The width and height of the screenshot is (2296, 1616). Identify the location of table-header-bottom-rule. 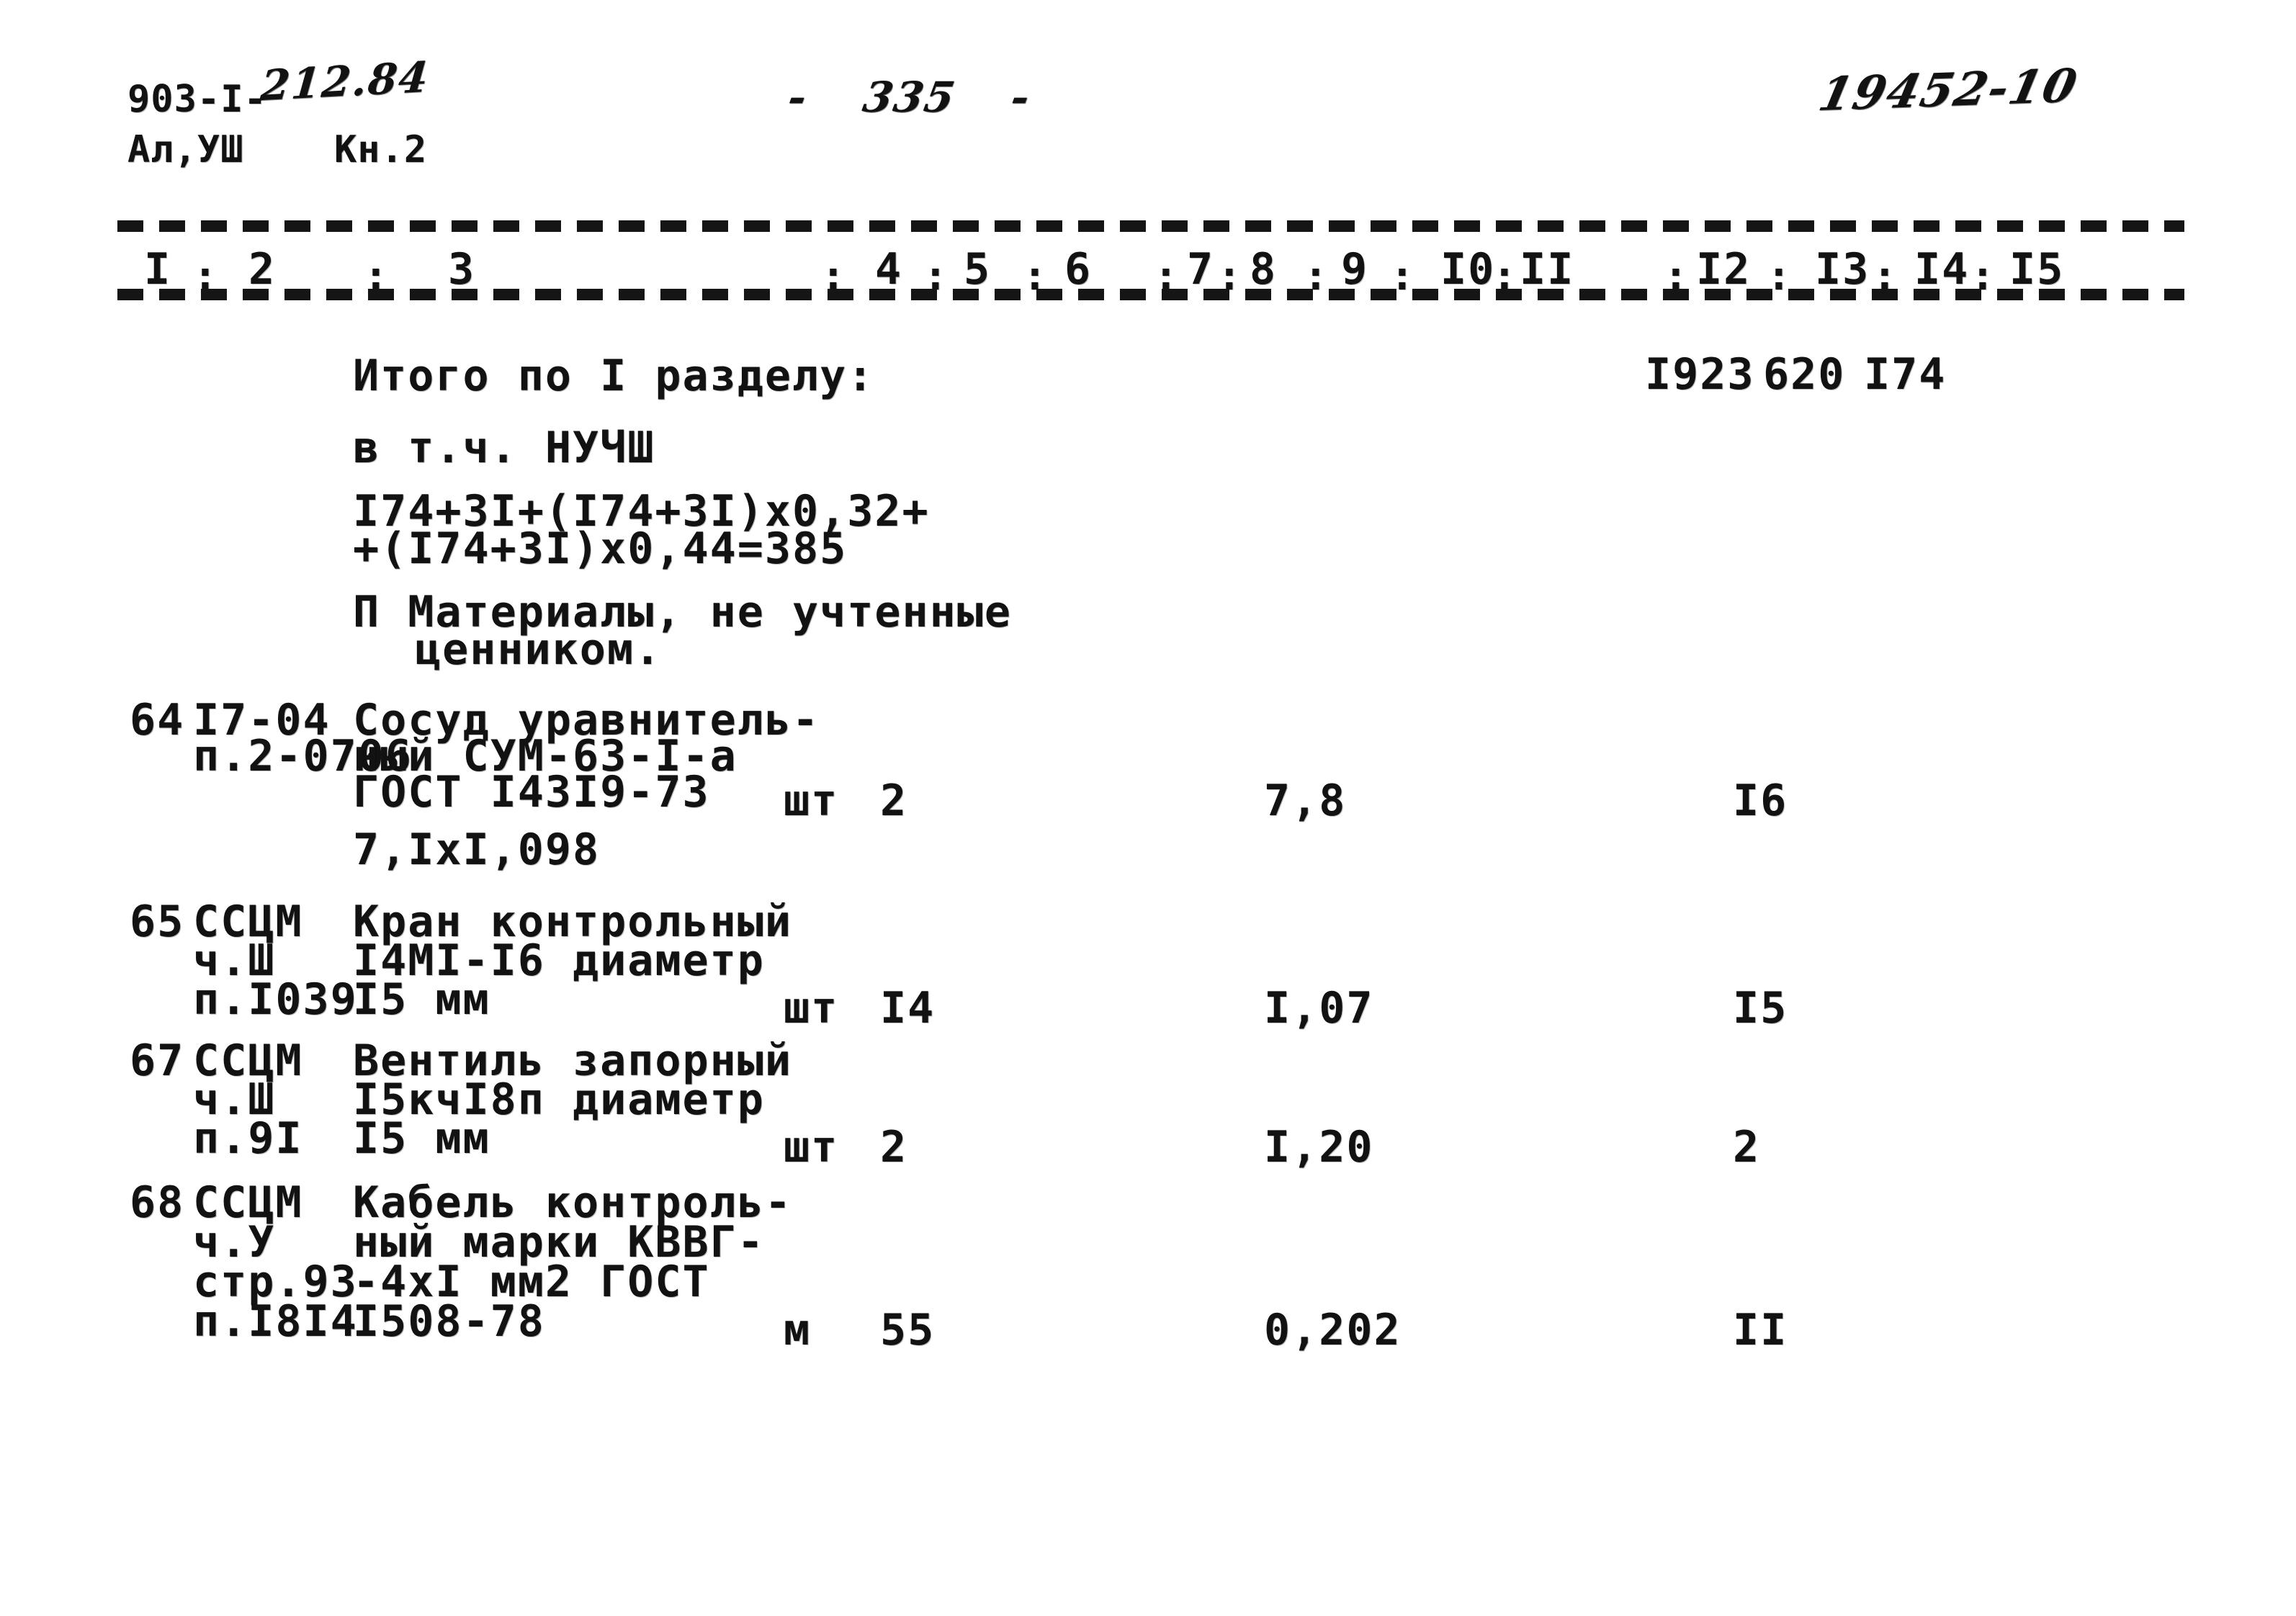
(1150, 294).